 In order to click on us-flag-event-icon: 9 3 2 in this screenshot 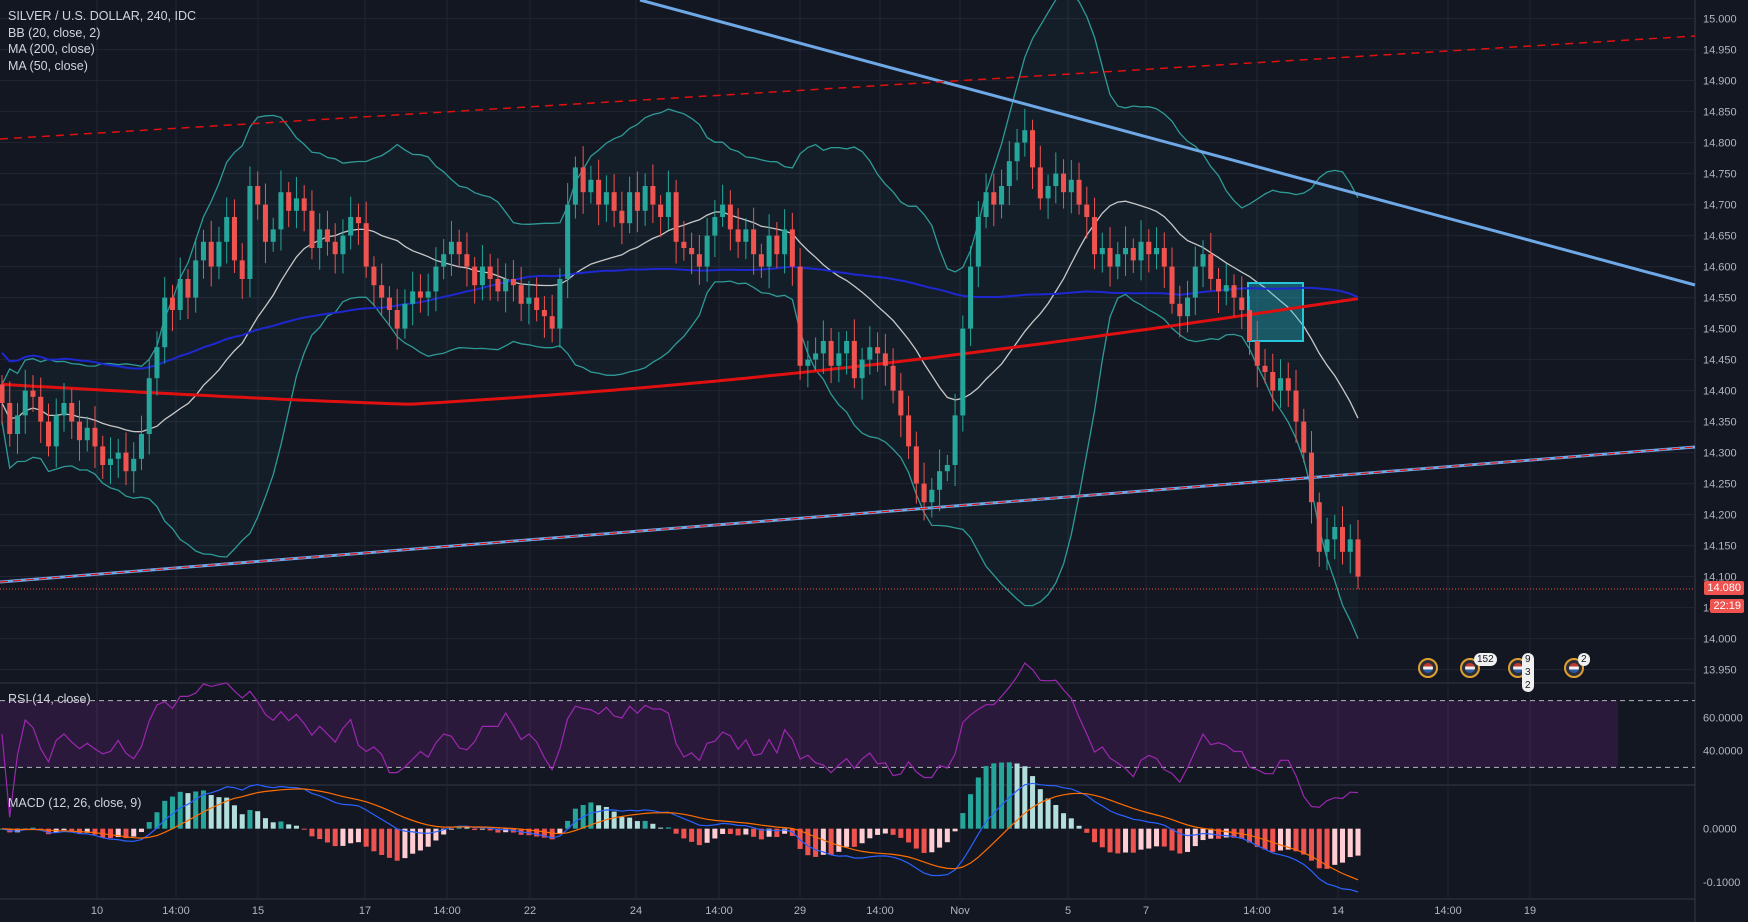, I will do `click(1521, 672)`.